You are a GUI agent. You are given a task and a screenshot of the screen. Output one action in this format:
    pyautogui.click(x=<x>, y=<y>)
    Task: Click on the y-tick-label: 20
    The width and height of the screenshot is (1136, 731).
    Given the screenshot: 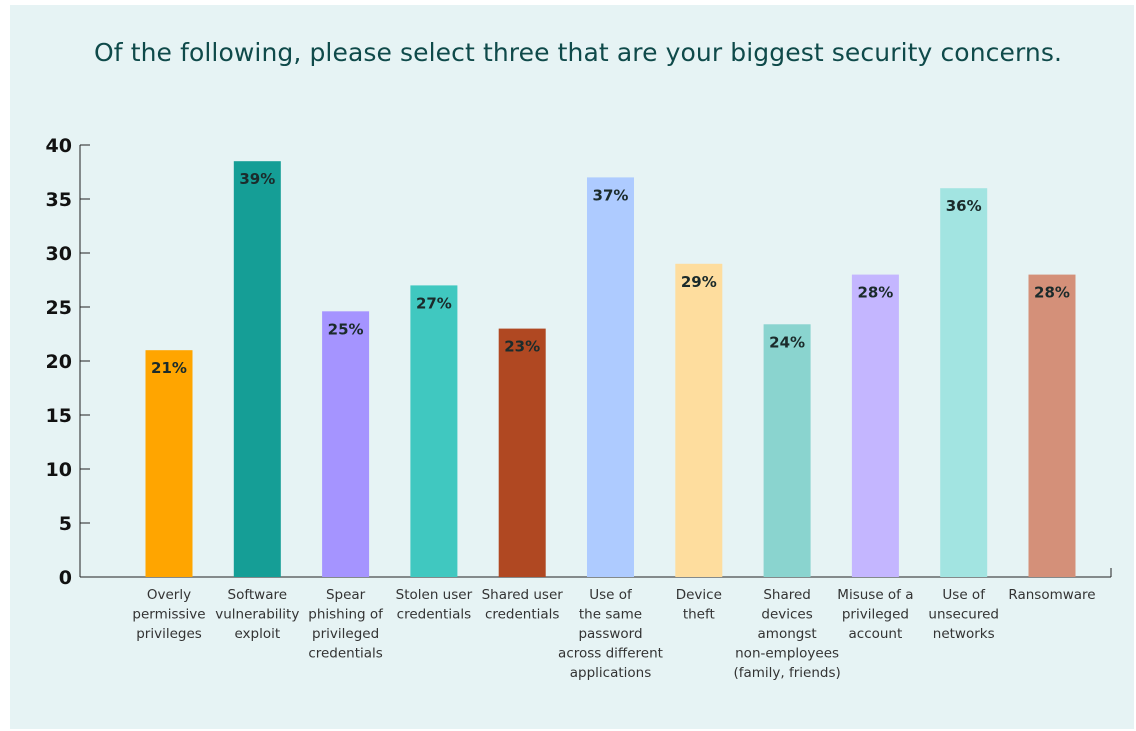 What is the action you would take?
    pyautogui.click(x=59, y=362)
    